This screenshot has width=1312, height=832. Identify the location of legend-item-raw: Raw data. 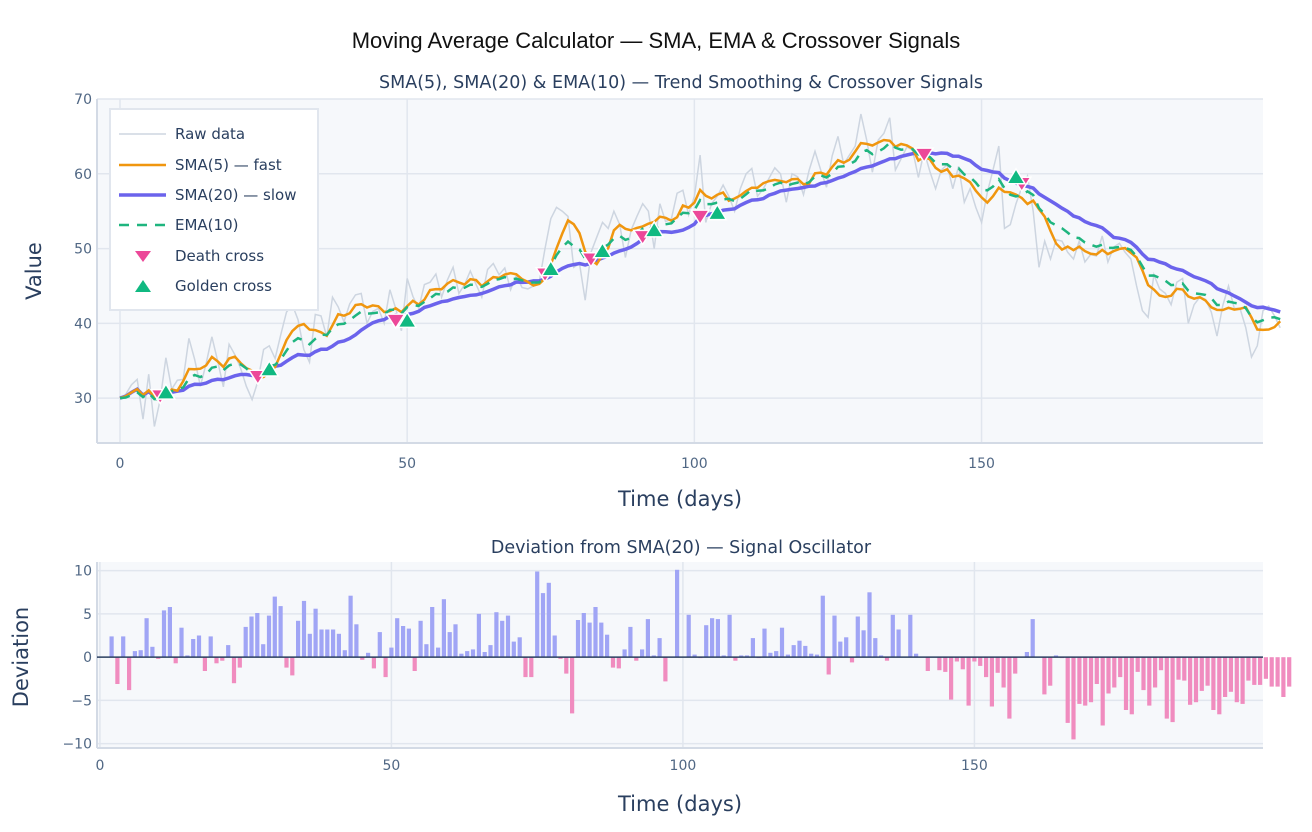
(210, 134).